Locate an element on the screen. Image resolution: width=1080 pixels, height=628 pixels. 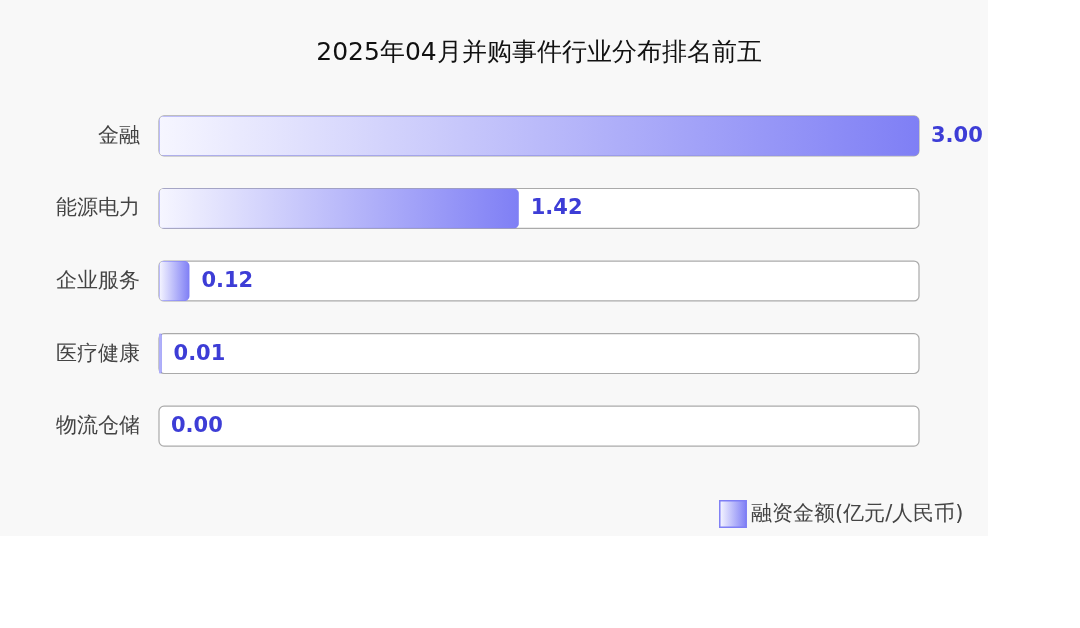
y-tick-label: 企业服务 is located at coordinates (97, 280).